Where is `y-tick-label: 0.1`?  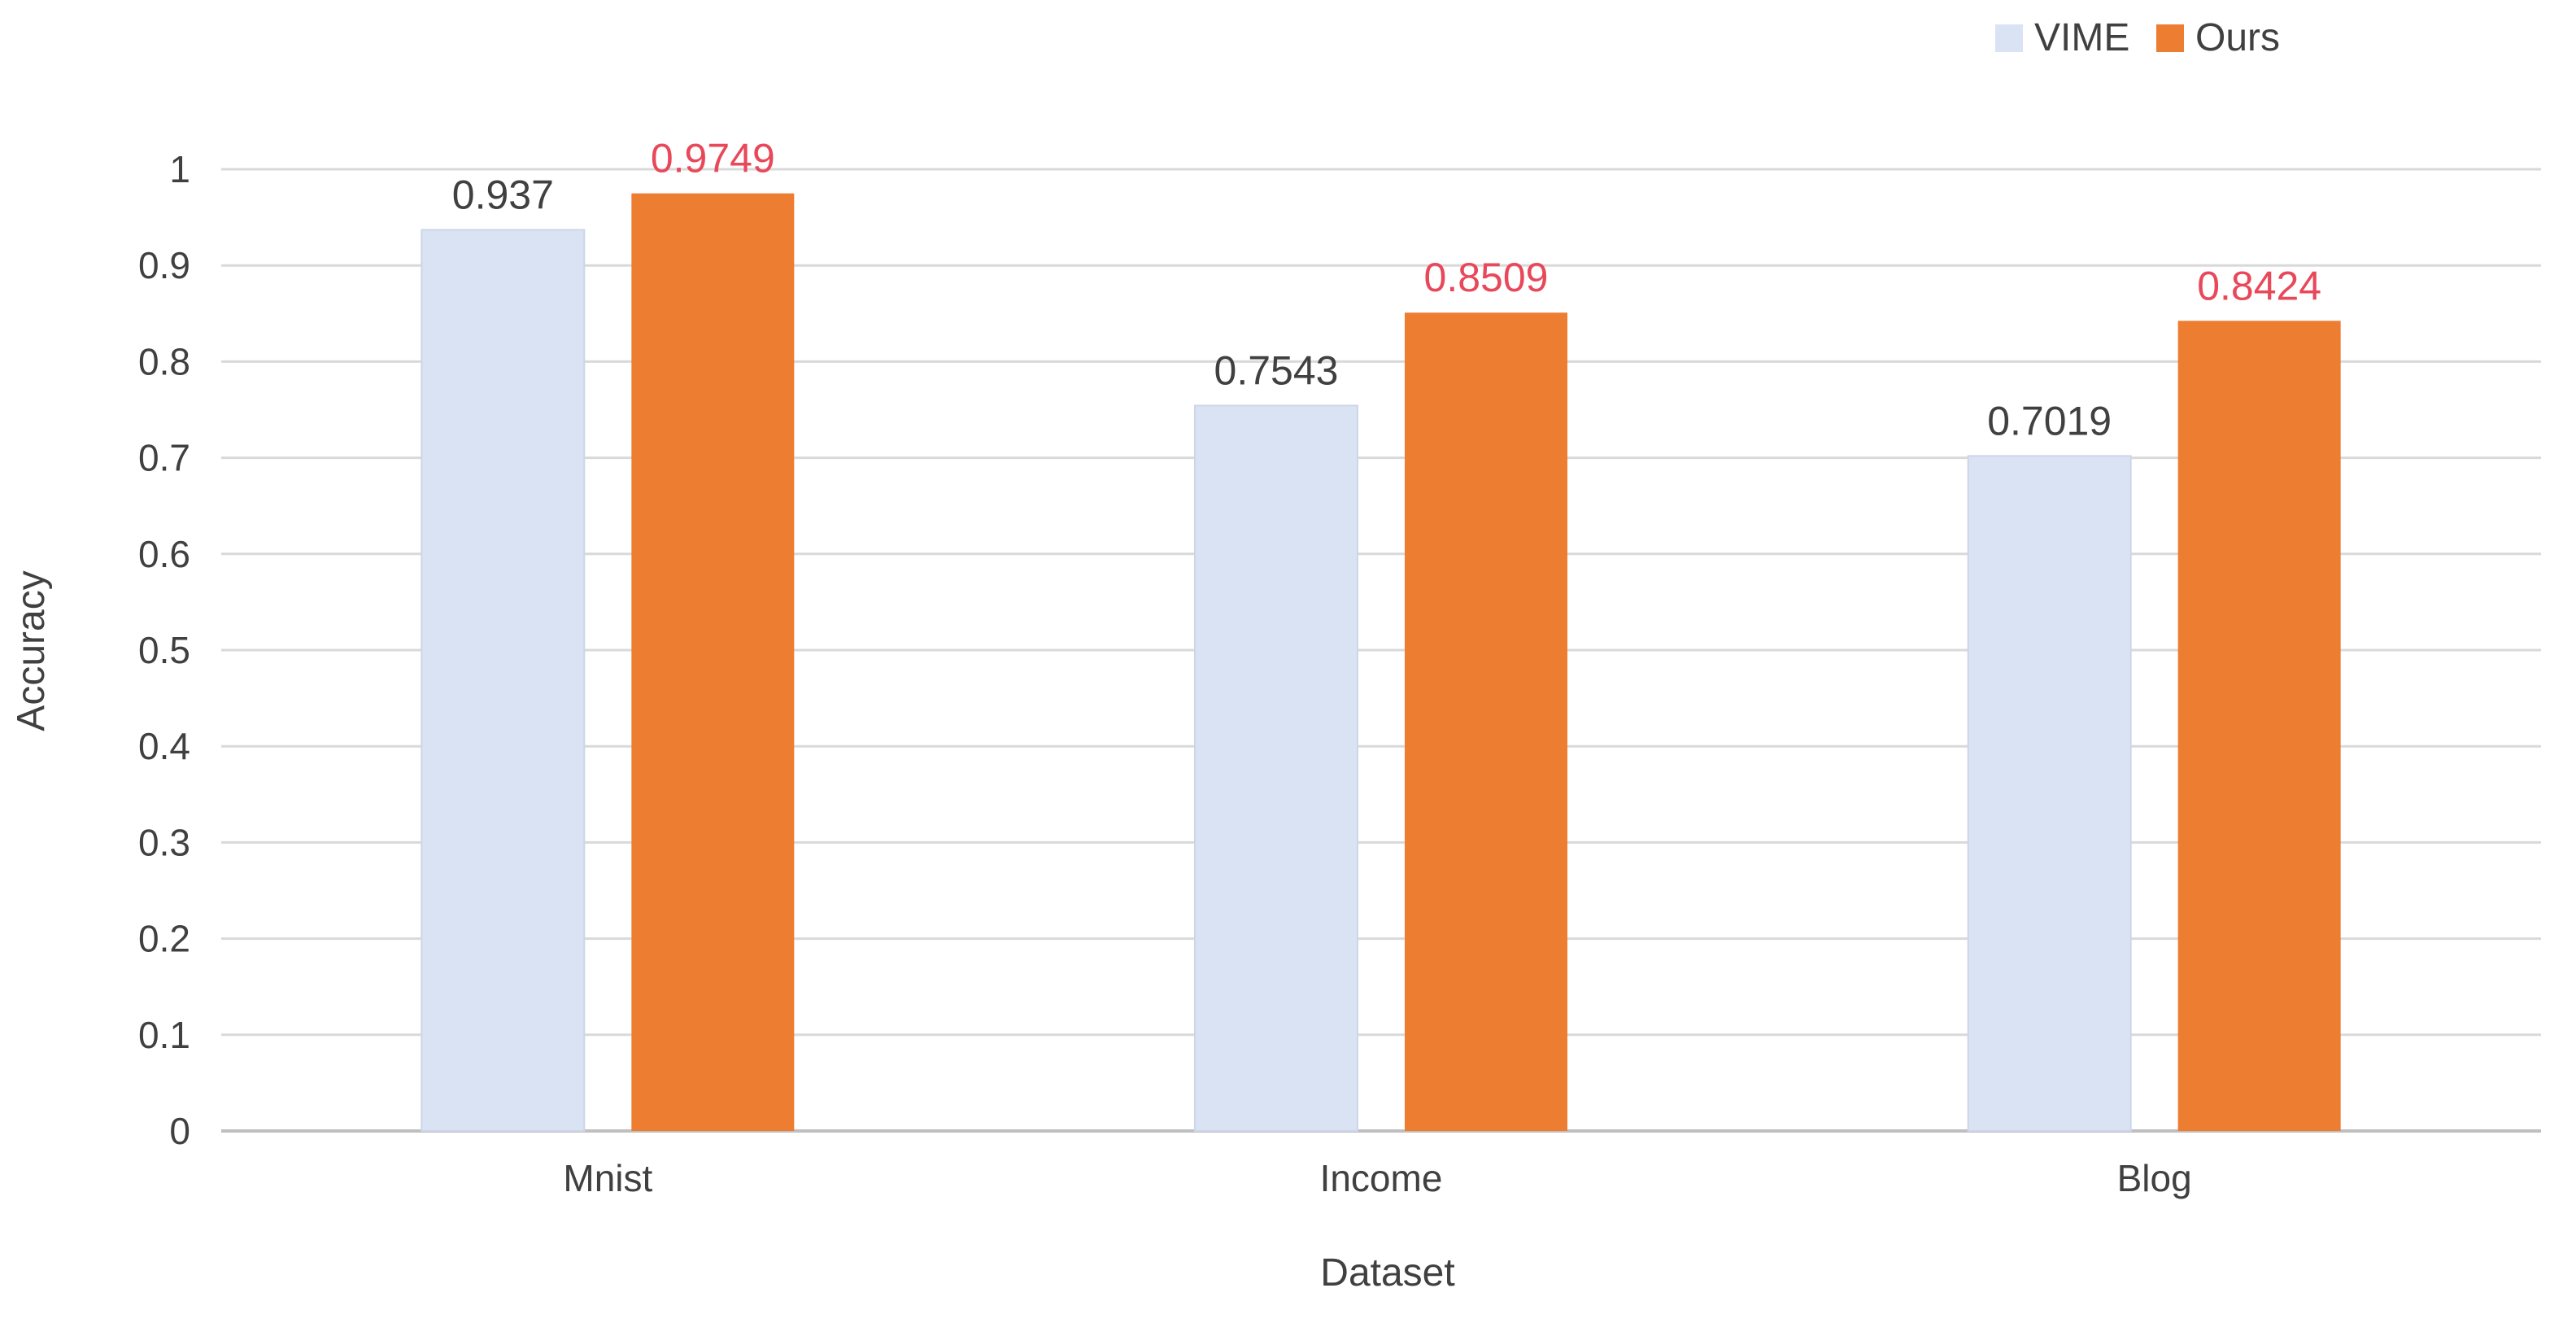 y-tick-label: 0.1 is located at coordinates (164, 1035).